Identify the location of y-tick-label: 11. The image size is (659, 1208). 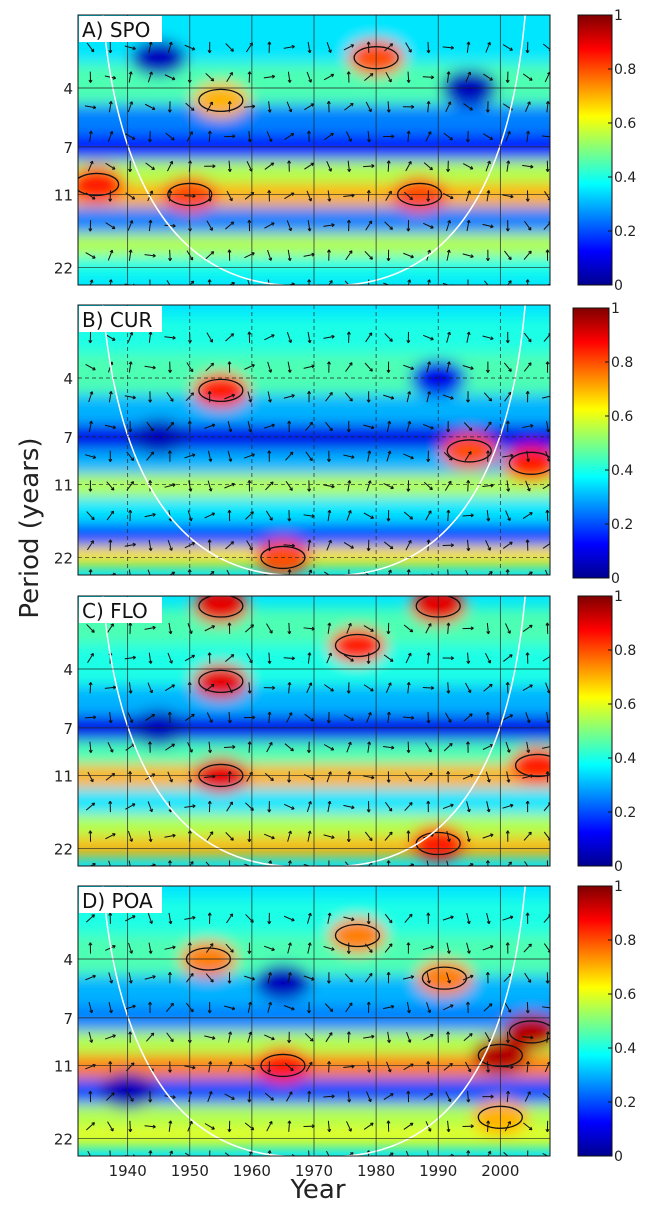
(63, 776).